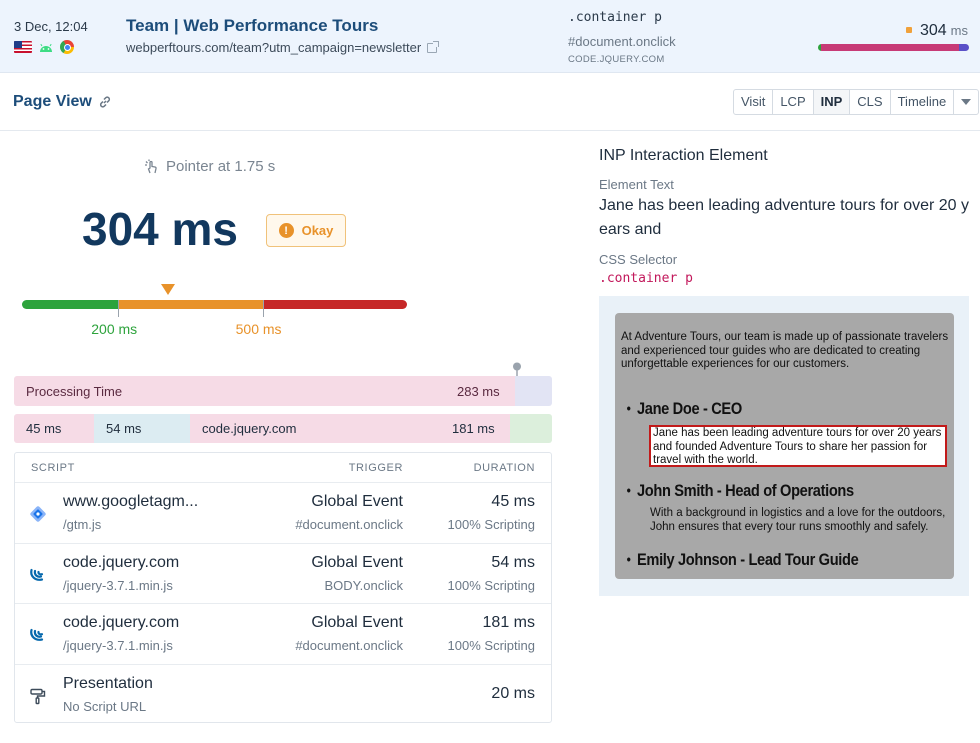 This screenshot has width=980, height=743. Describe the element at coordinates (622, 41) in the screenshot. I see `header-trigger: #document.onclick` at that location.